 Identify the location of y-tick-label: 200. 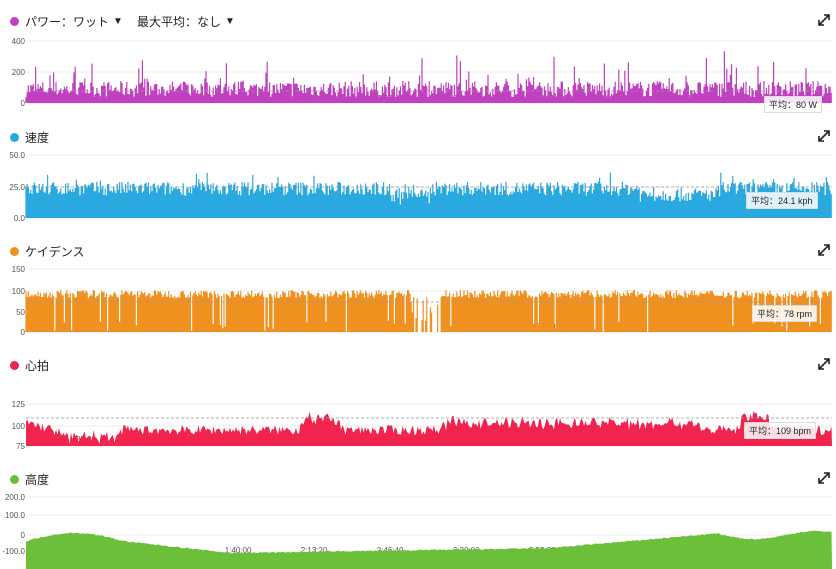
(19, 72).